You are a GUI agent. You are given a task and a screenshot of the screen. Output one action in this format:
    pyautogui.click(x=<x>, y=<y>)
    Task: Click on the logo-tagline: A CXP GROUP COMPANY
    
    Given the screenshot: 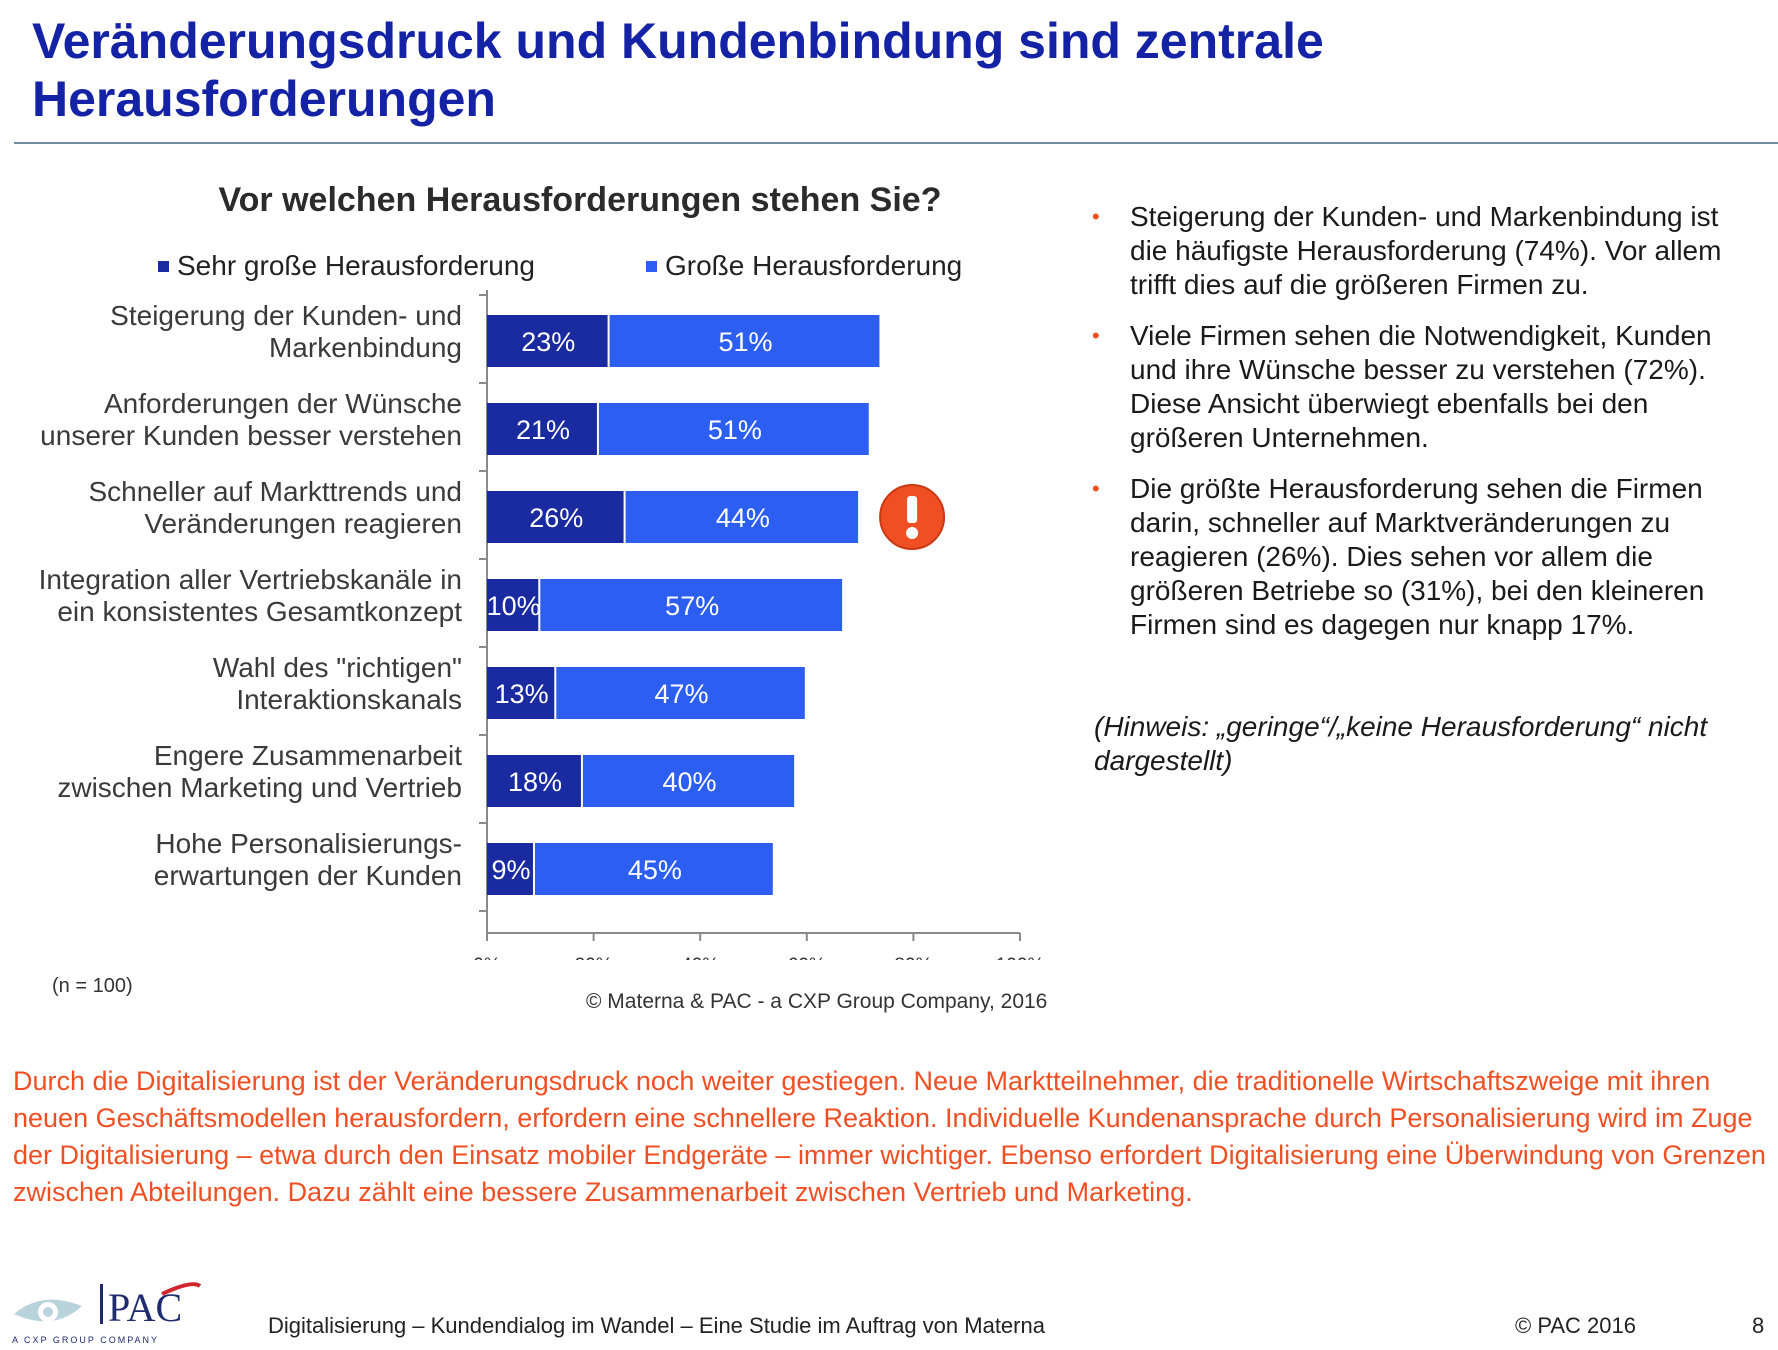 What is the action you would take?
    pyautogui.click(x=86, y=1340)
    